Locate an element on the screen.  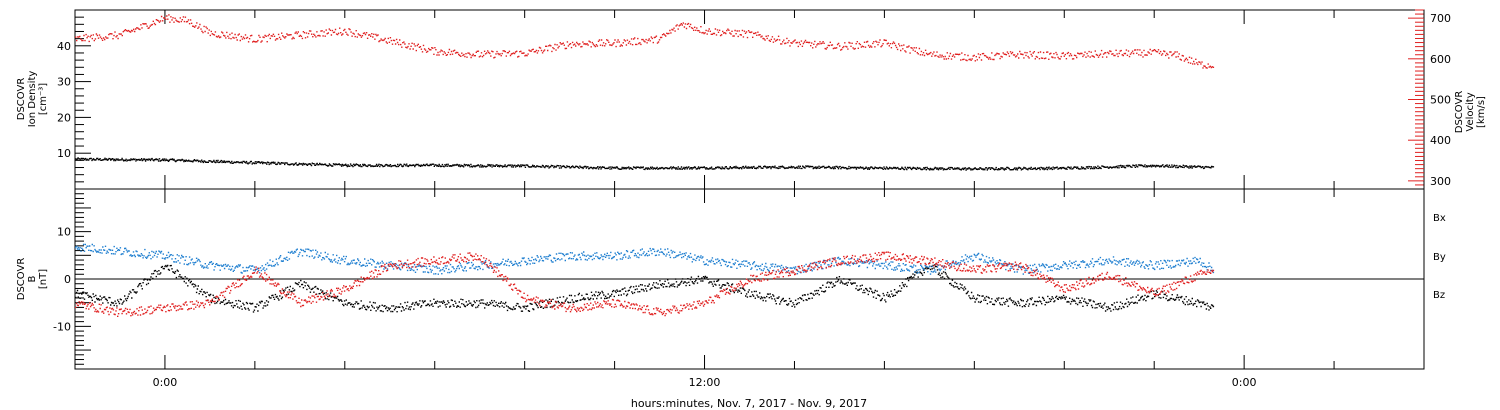
velocity-axis-title-line: DSCOVR is located at coordinates (1459, 112).